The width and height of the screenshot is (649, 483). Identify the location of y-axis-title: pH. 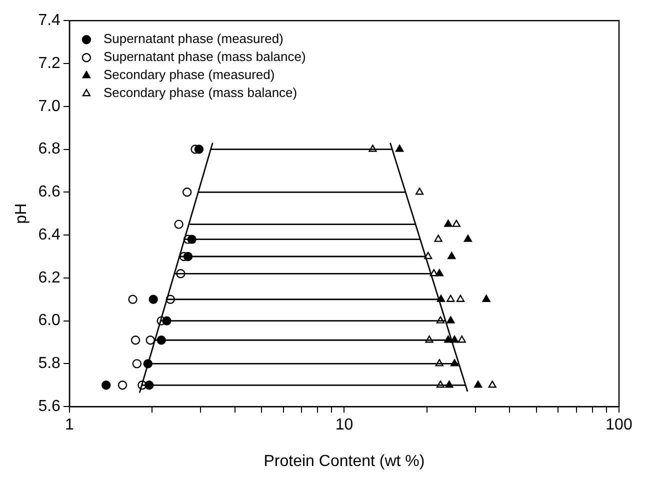
(21, 213).